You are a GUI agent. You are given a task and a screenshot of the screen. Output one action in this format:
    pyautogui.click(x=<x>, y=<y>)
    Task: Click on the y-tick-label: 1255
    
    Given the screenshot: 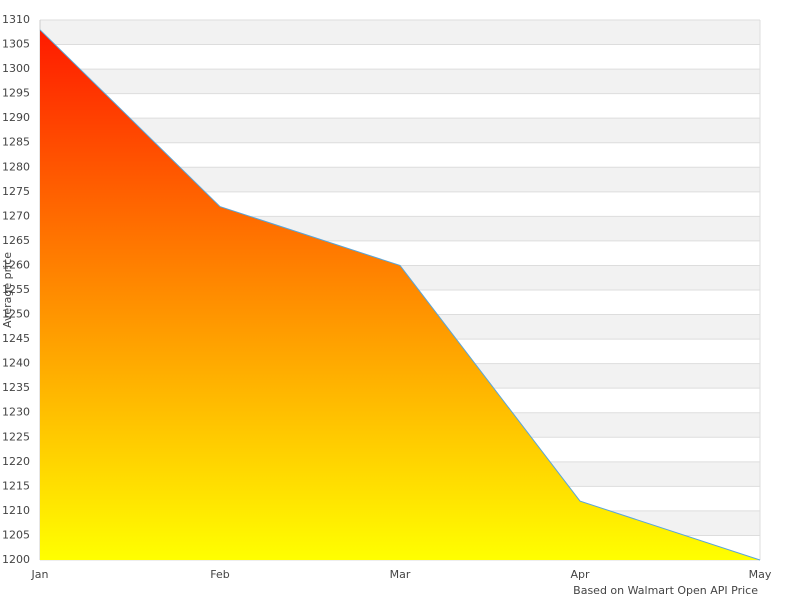 What is the action you would take?
    pyautogui.click(x=16, y=289)
    